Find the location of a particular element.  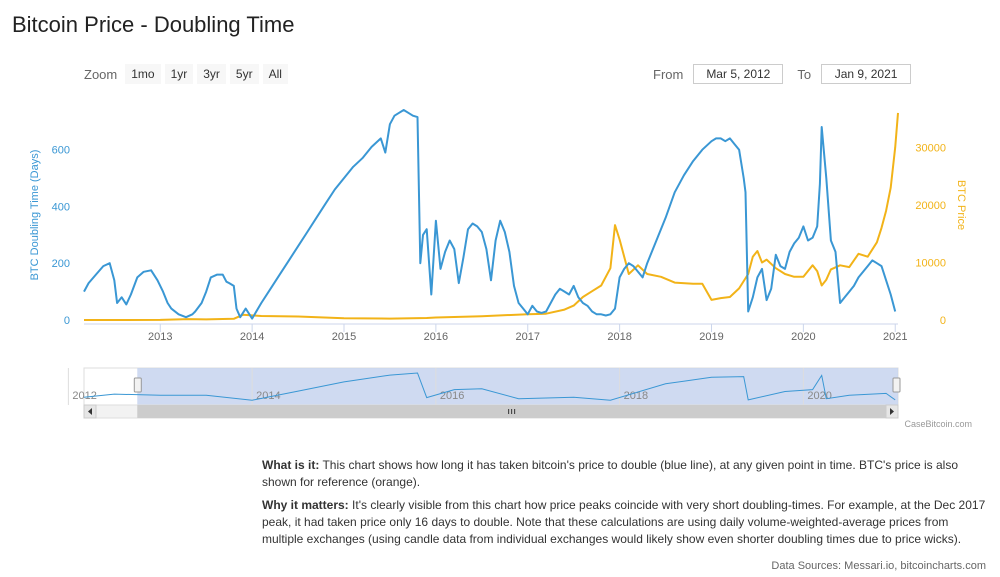

y-left-tick-label: 0 is located at coordinates (67, 321).